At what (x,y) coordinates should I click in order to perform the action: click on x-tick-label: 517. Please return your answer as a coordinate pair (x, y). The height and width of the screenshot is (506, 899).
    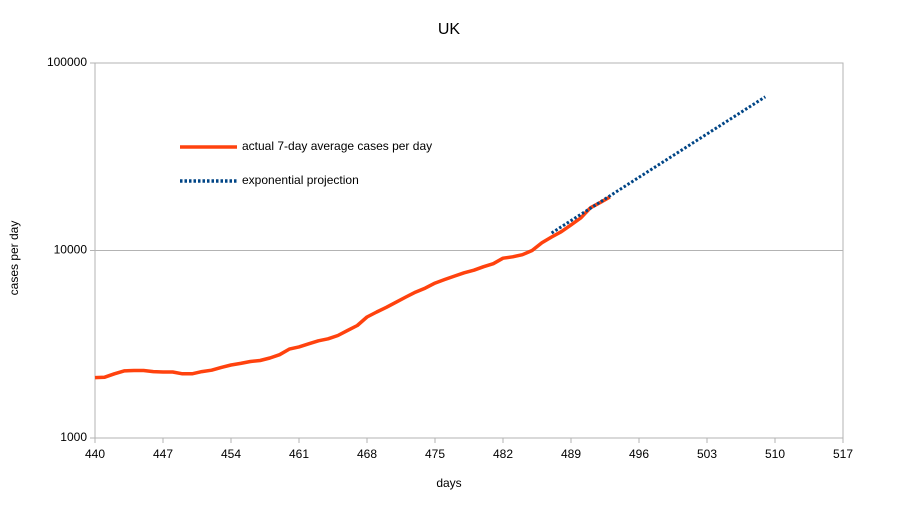
    Looking at the image, I should click on (843, 454).